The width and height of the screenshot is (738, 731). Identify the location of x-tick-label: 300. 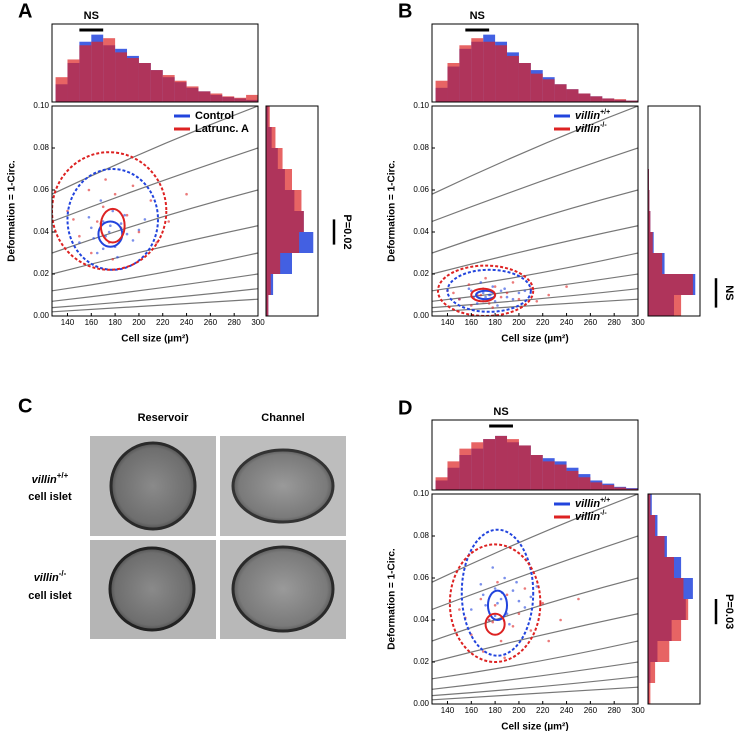
(638, 710).